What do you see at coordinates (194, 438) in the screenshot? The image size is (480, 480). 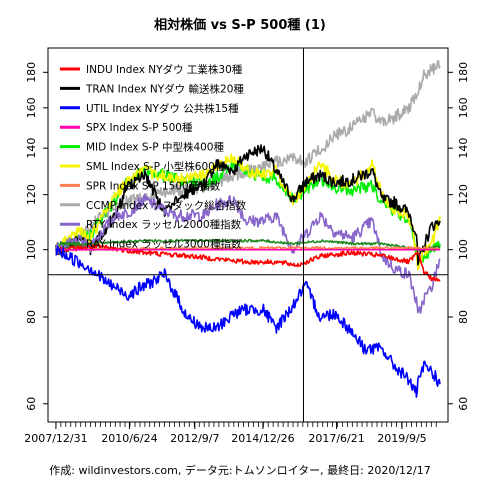 I see `x-tick-label: 2012/9/7` at bounding box center [194, 438].